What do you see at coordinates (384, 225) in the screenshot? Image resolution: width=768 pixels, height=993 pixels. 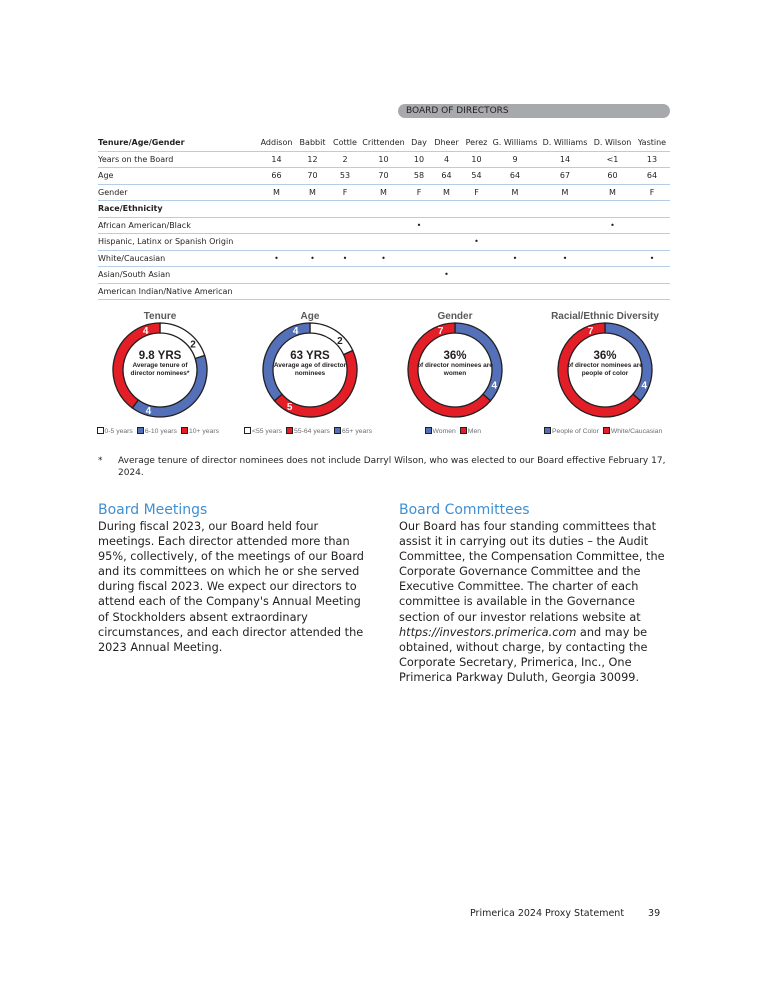 I see `table-row: African American/Black • •` at bounding box center [384, 225].